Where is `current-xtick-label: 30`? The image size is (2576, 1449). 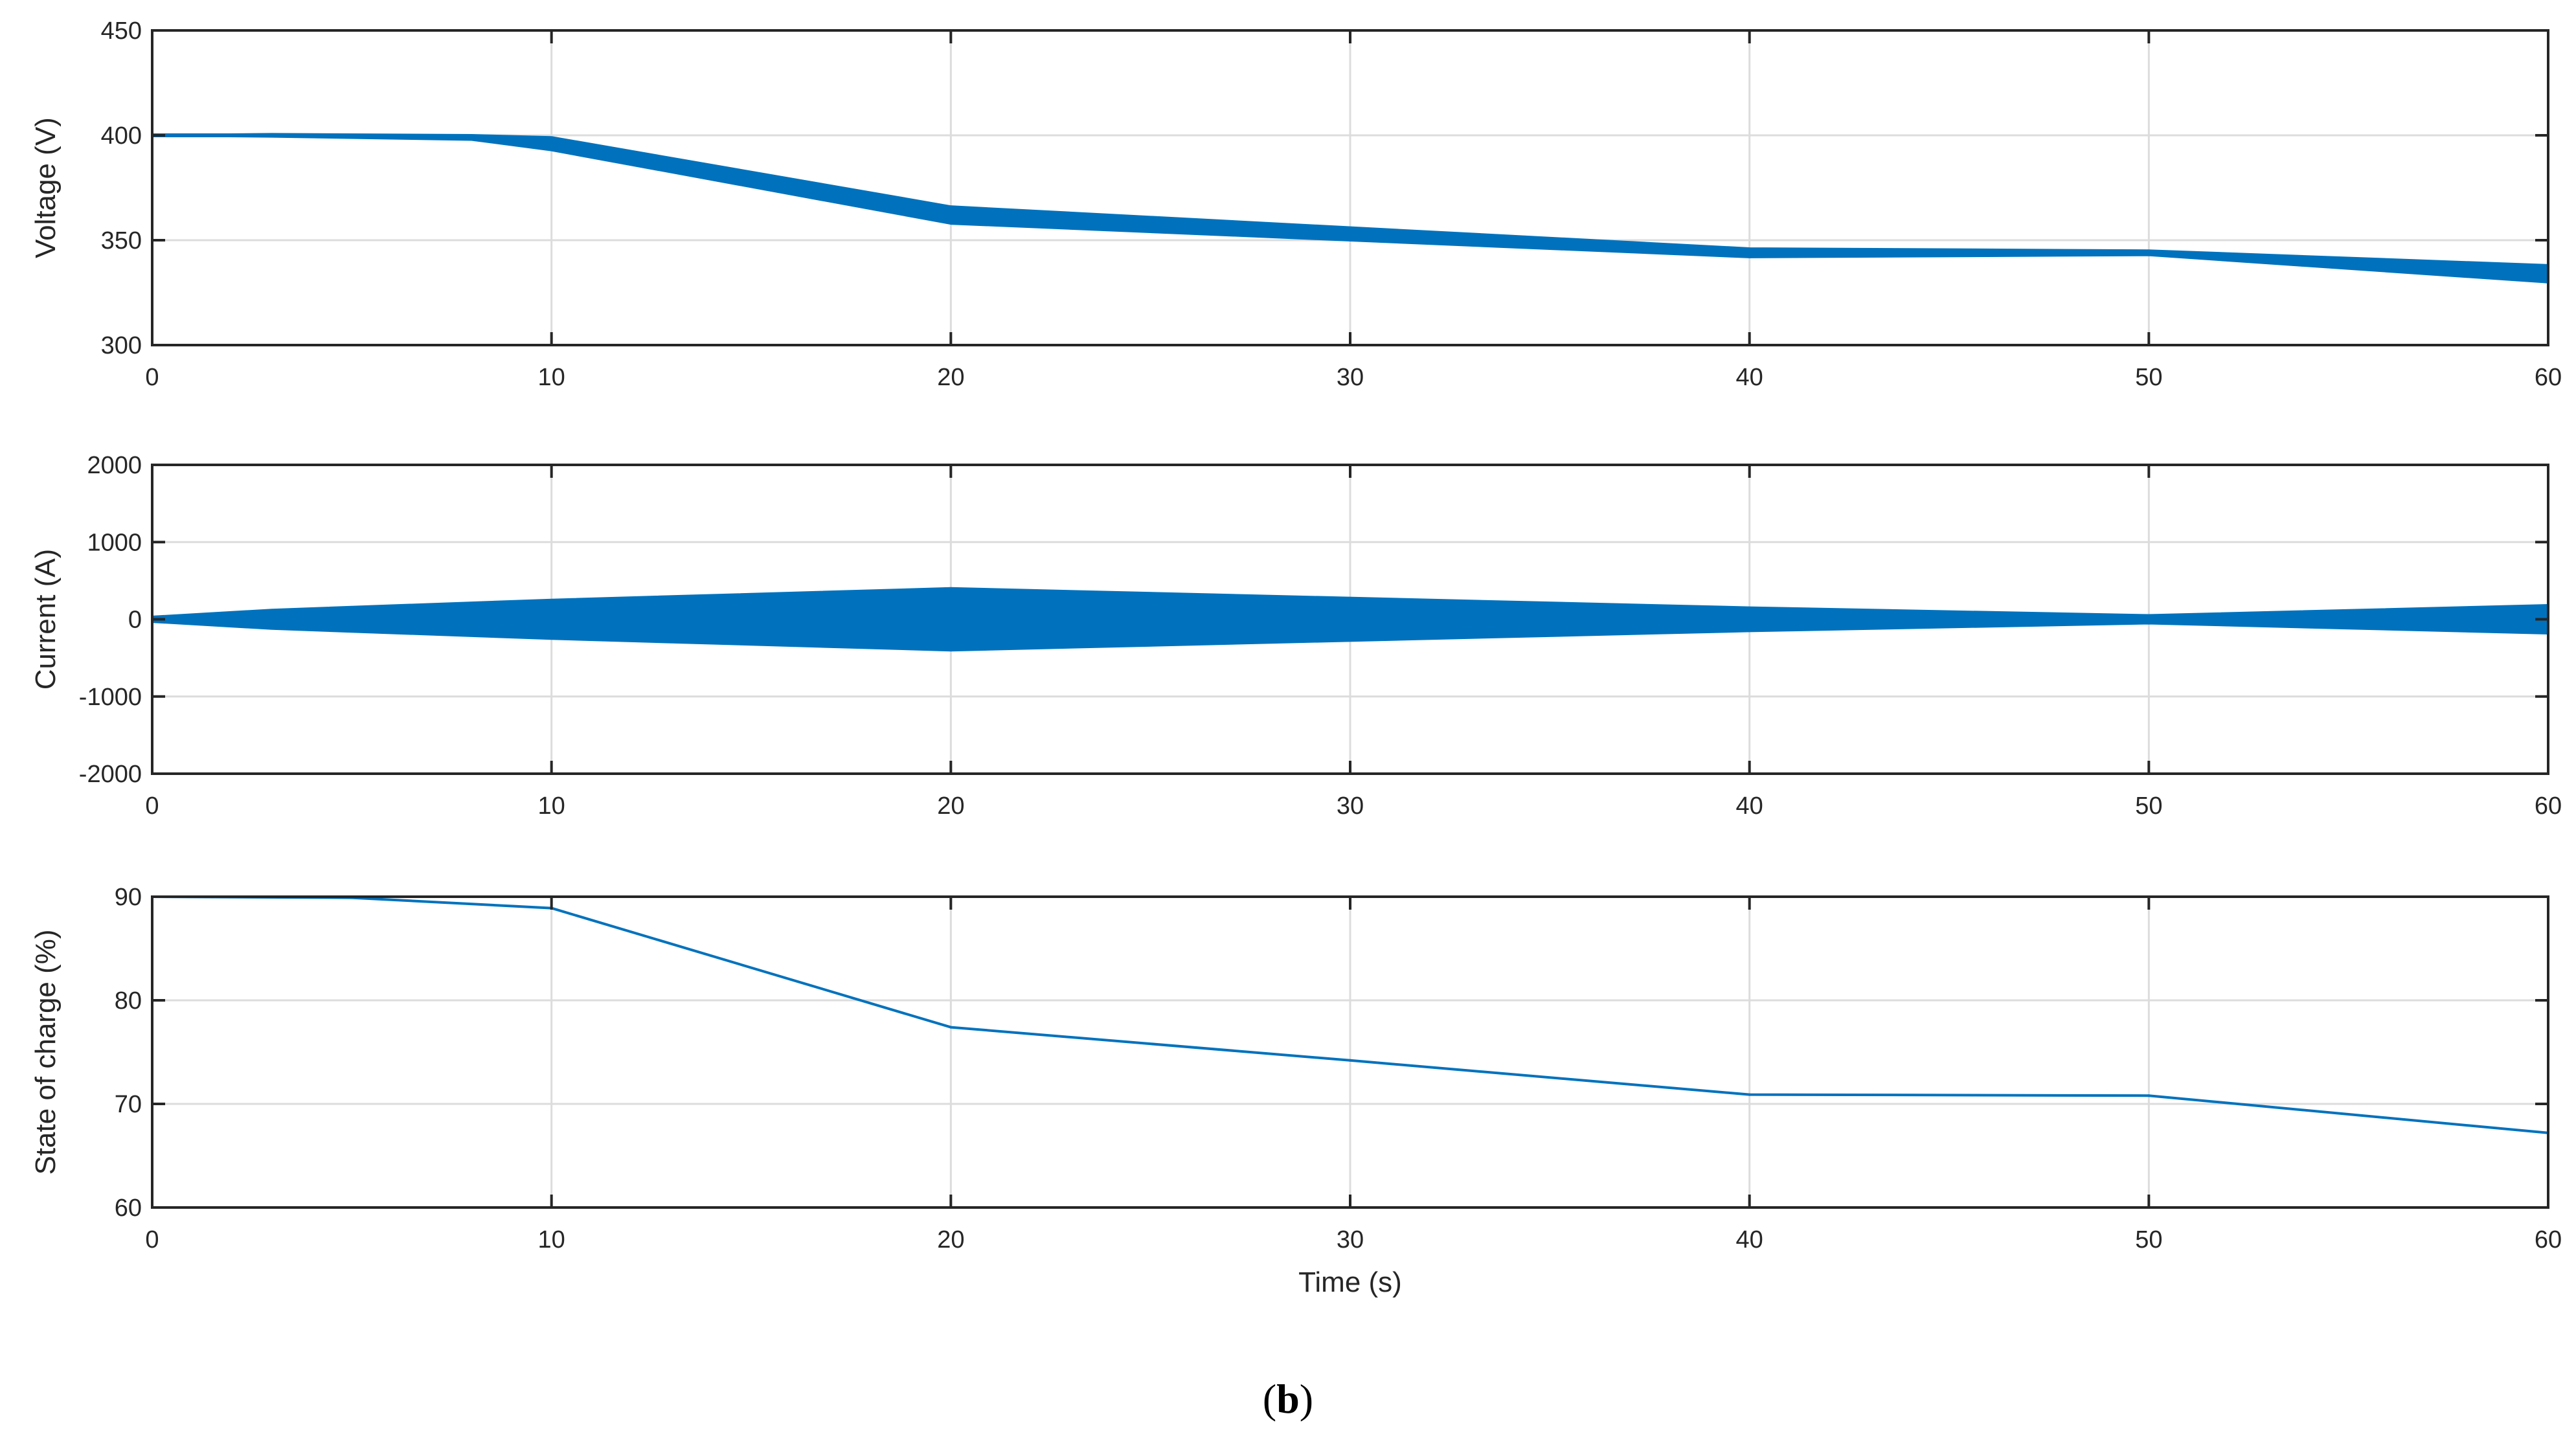 current-xtick-label: 30 is located at coordinates (1350, 806).